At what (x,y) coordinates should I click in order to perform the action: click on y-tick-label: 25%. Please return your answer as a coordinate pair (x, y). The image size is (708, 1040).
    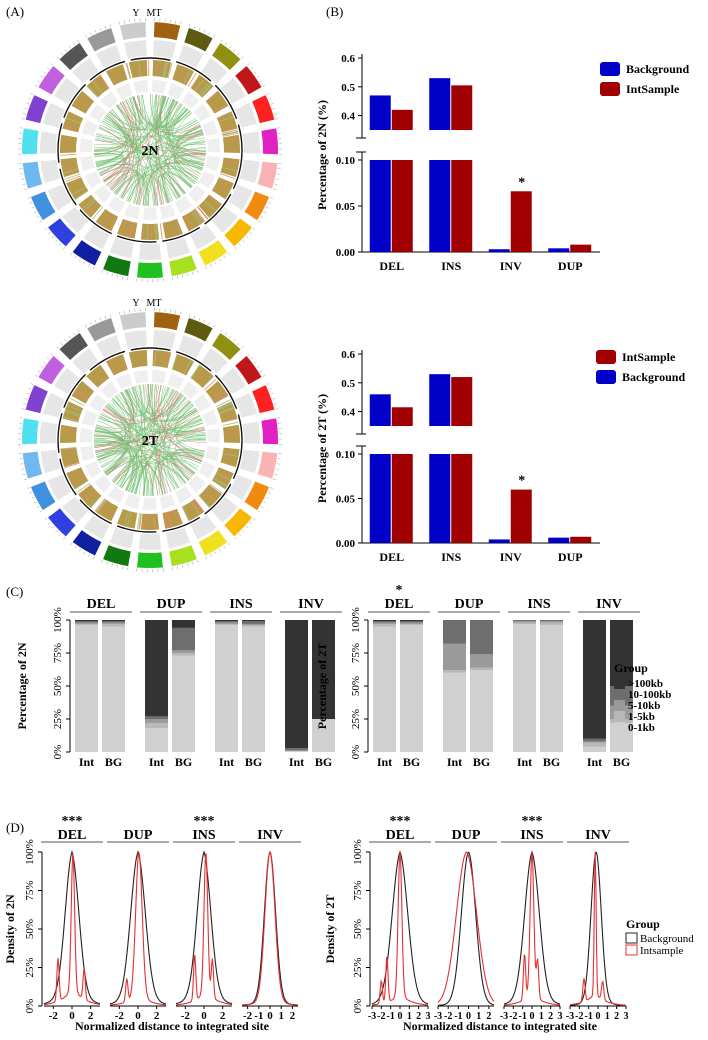
    Looking at the image, I should click on (358, 967).